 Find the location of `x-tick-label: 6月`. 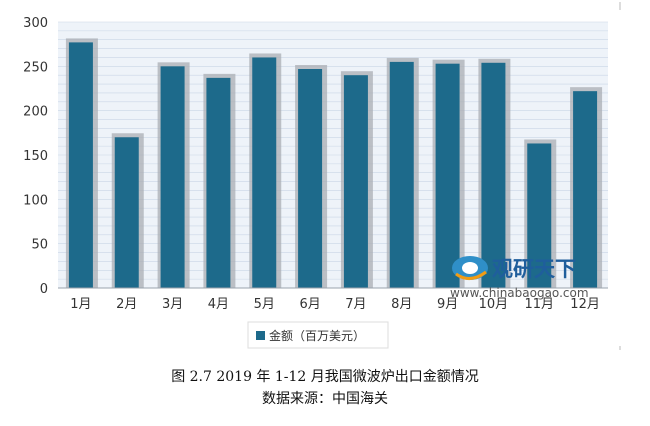

x-tick-label: 6月 is located at coordinates (309, 304).